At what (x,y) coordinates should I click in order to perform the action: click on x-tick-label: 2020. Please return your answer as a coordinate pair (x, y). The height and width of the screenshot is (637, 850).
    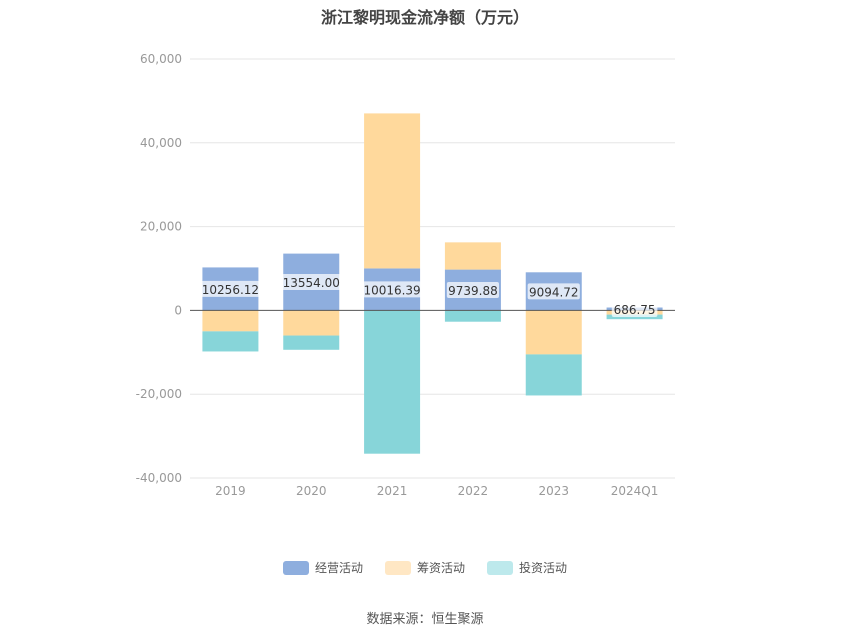
    Looking at the image, I should click on (311, 491).